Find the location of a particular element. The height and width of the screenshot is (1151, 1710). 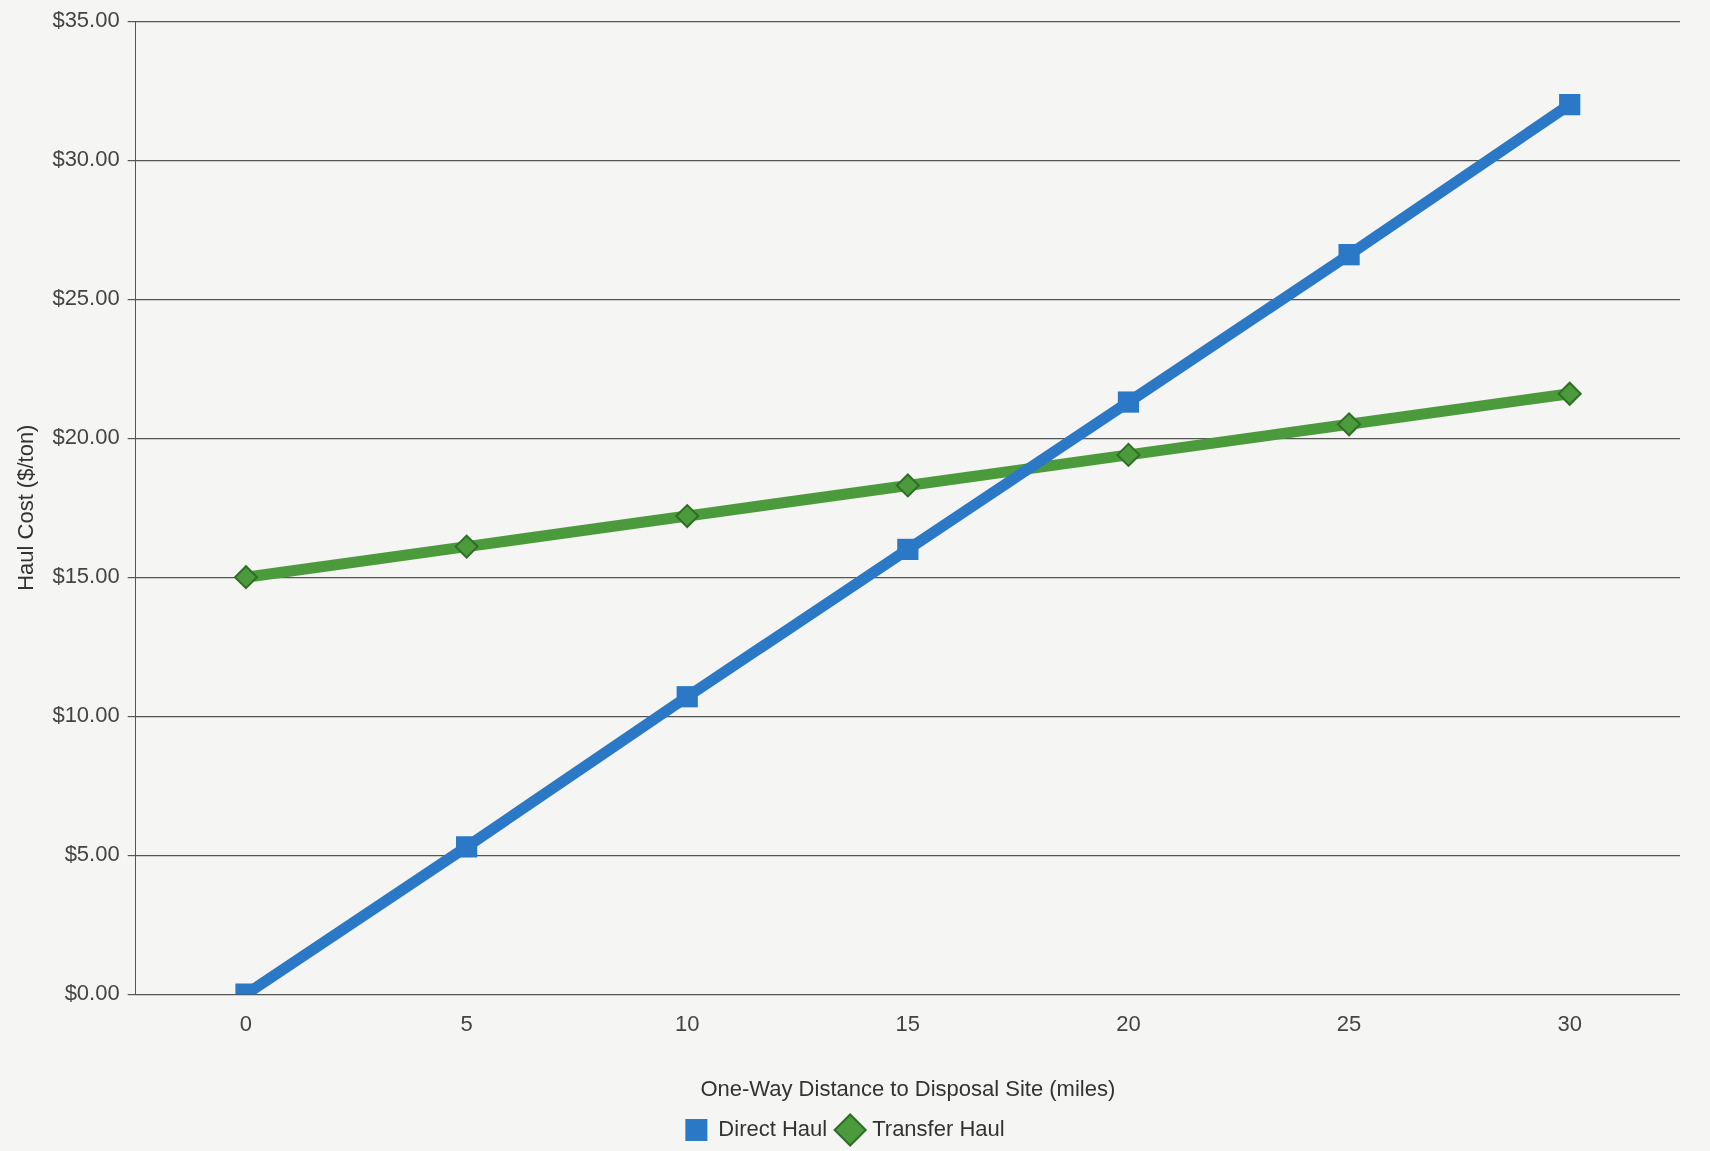

x-tick-label: 0 is located at coordinates (246, 1024).